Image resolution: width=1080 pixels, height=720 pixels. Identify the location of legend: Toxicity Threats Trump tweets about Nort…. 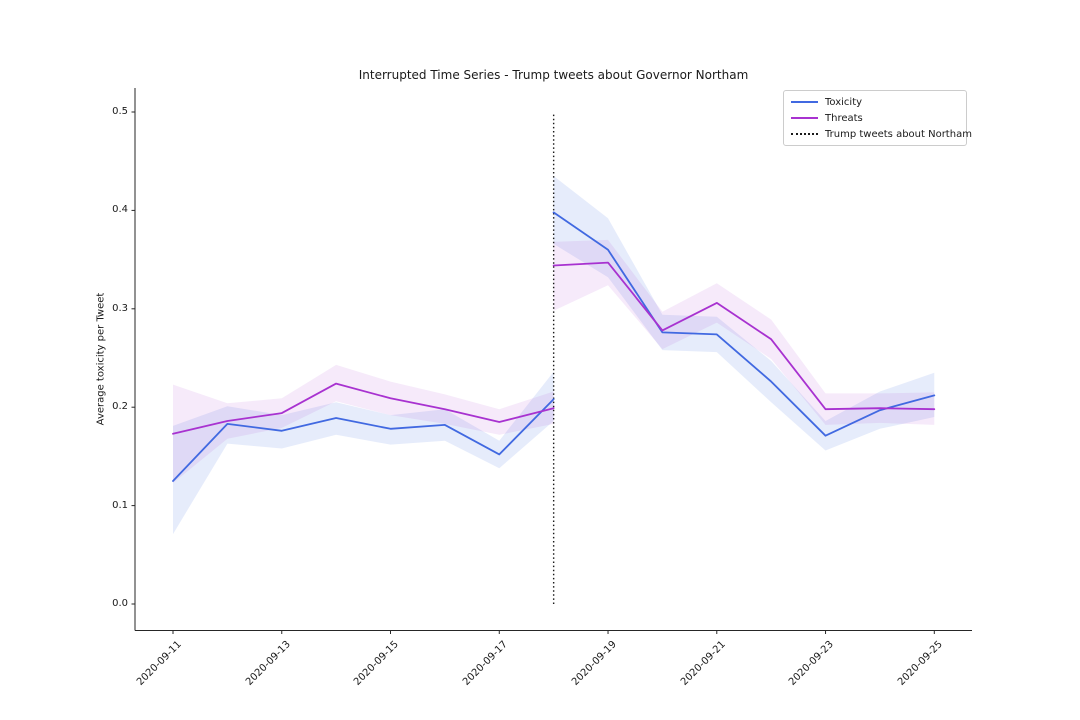
(877, 118).